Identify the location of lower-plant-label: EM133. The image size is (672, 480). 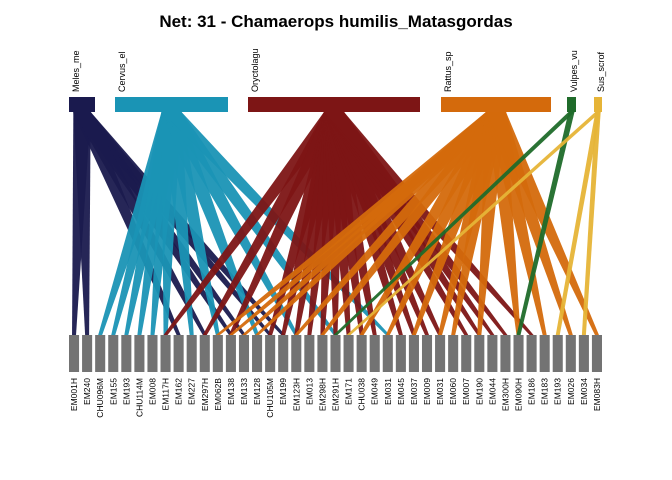
(244, 391).